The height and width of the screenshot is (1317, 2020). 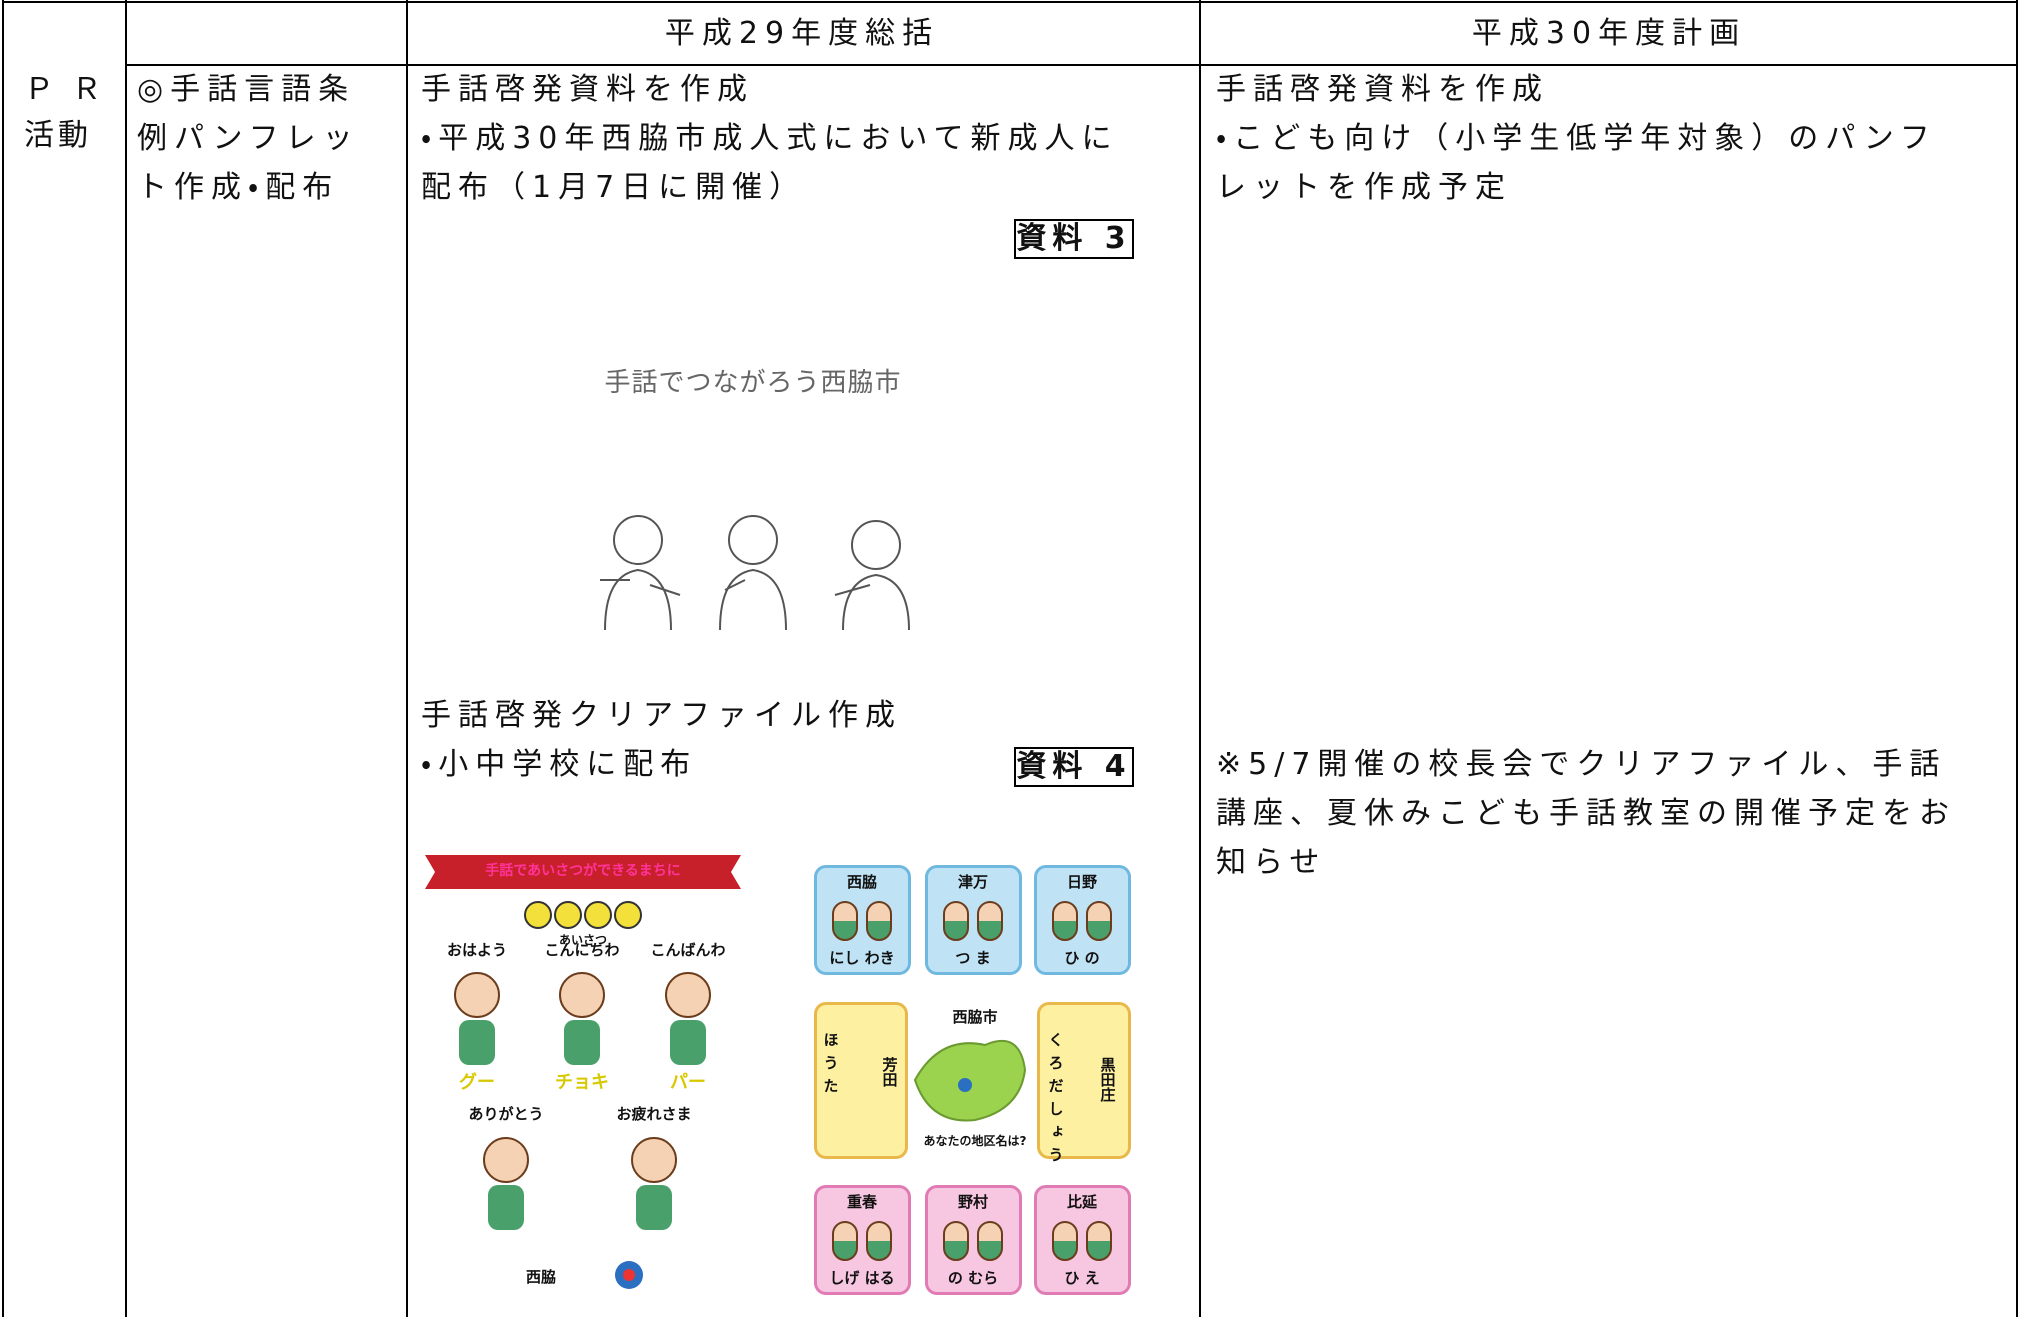 What do you see at coordinates (477, 1082) in the screenshot?
I see `hand-label: グー` at bounding box center [477, 1082].